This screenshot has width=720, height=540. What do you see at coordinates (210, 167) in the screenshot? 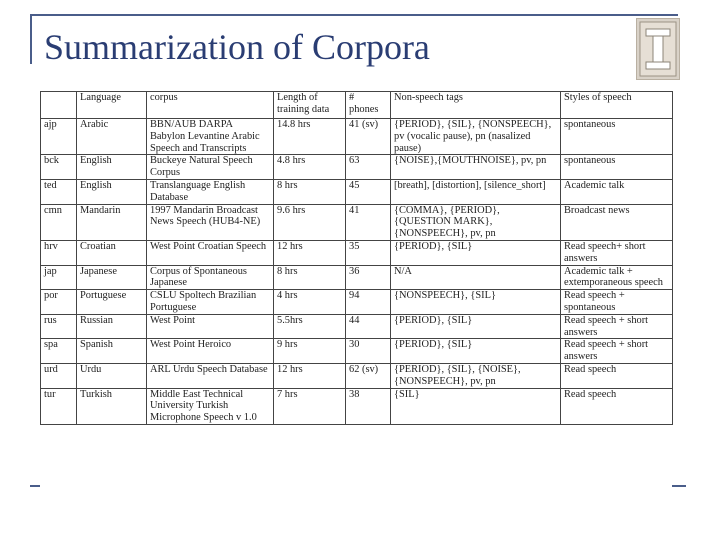
I see `corpus-cell: Buckeye Natural Speech Corpus` at bounding box center [210, 167].